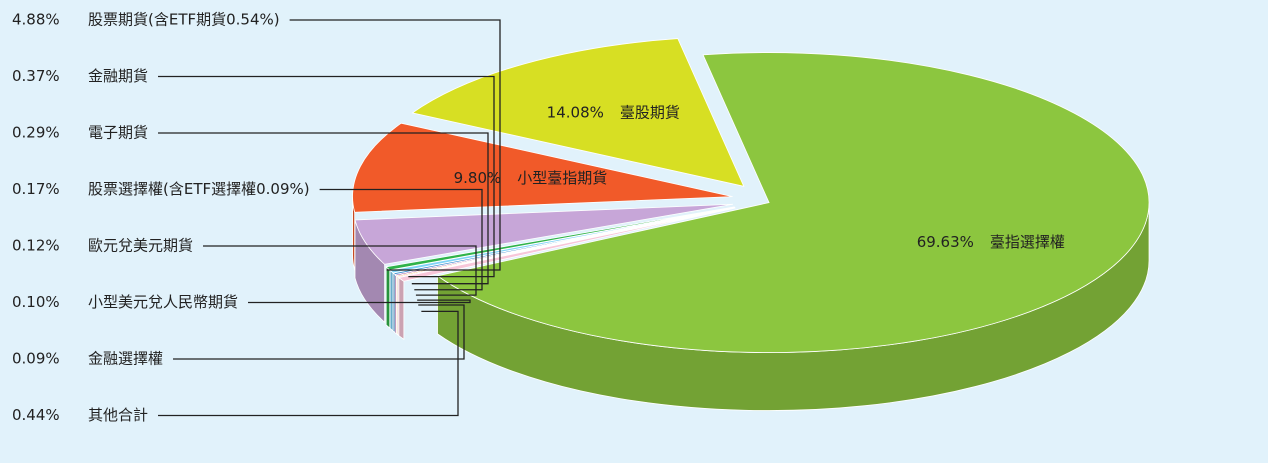 This screenshot has height=463, width=1268. What do you see at coordinates (1027, 242) in the screenshot?
I see `slice-category-label: 臺指選擇權` at bounding box center [1027, 242].